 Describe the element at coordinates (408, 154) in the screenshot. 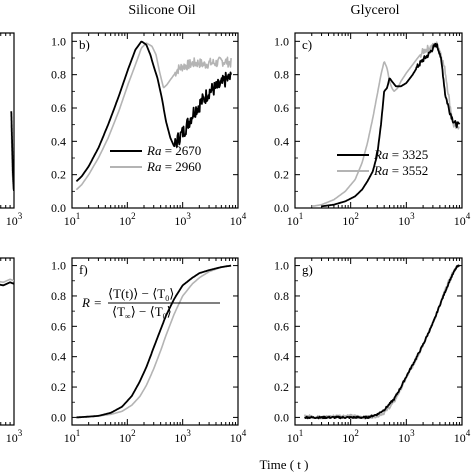

I see `legend-eq: = 3325` at that location.